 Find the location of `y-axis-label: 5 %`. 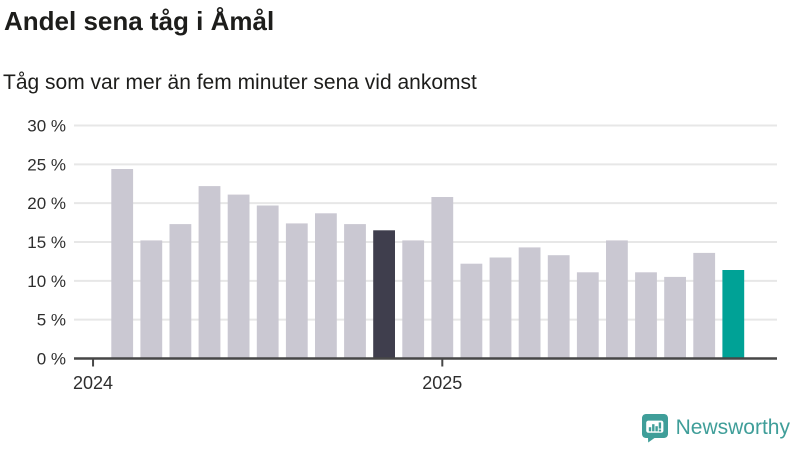

y-axis-label: 5 % is located at coordinates (51, 320).